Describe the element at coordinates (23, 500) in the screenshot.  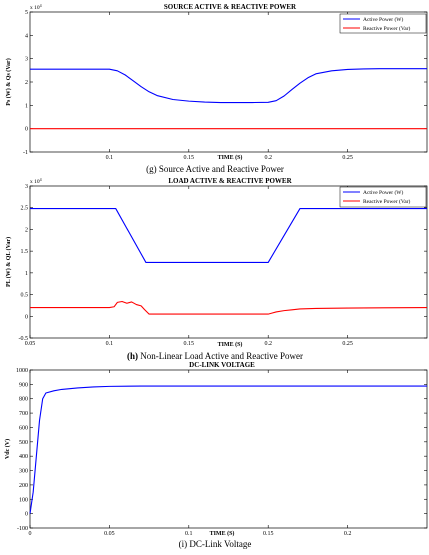
I see `y-tick-label: 100` at that location.